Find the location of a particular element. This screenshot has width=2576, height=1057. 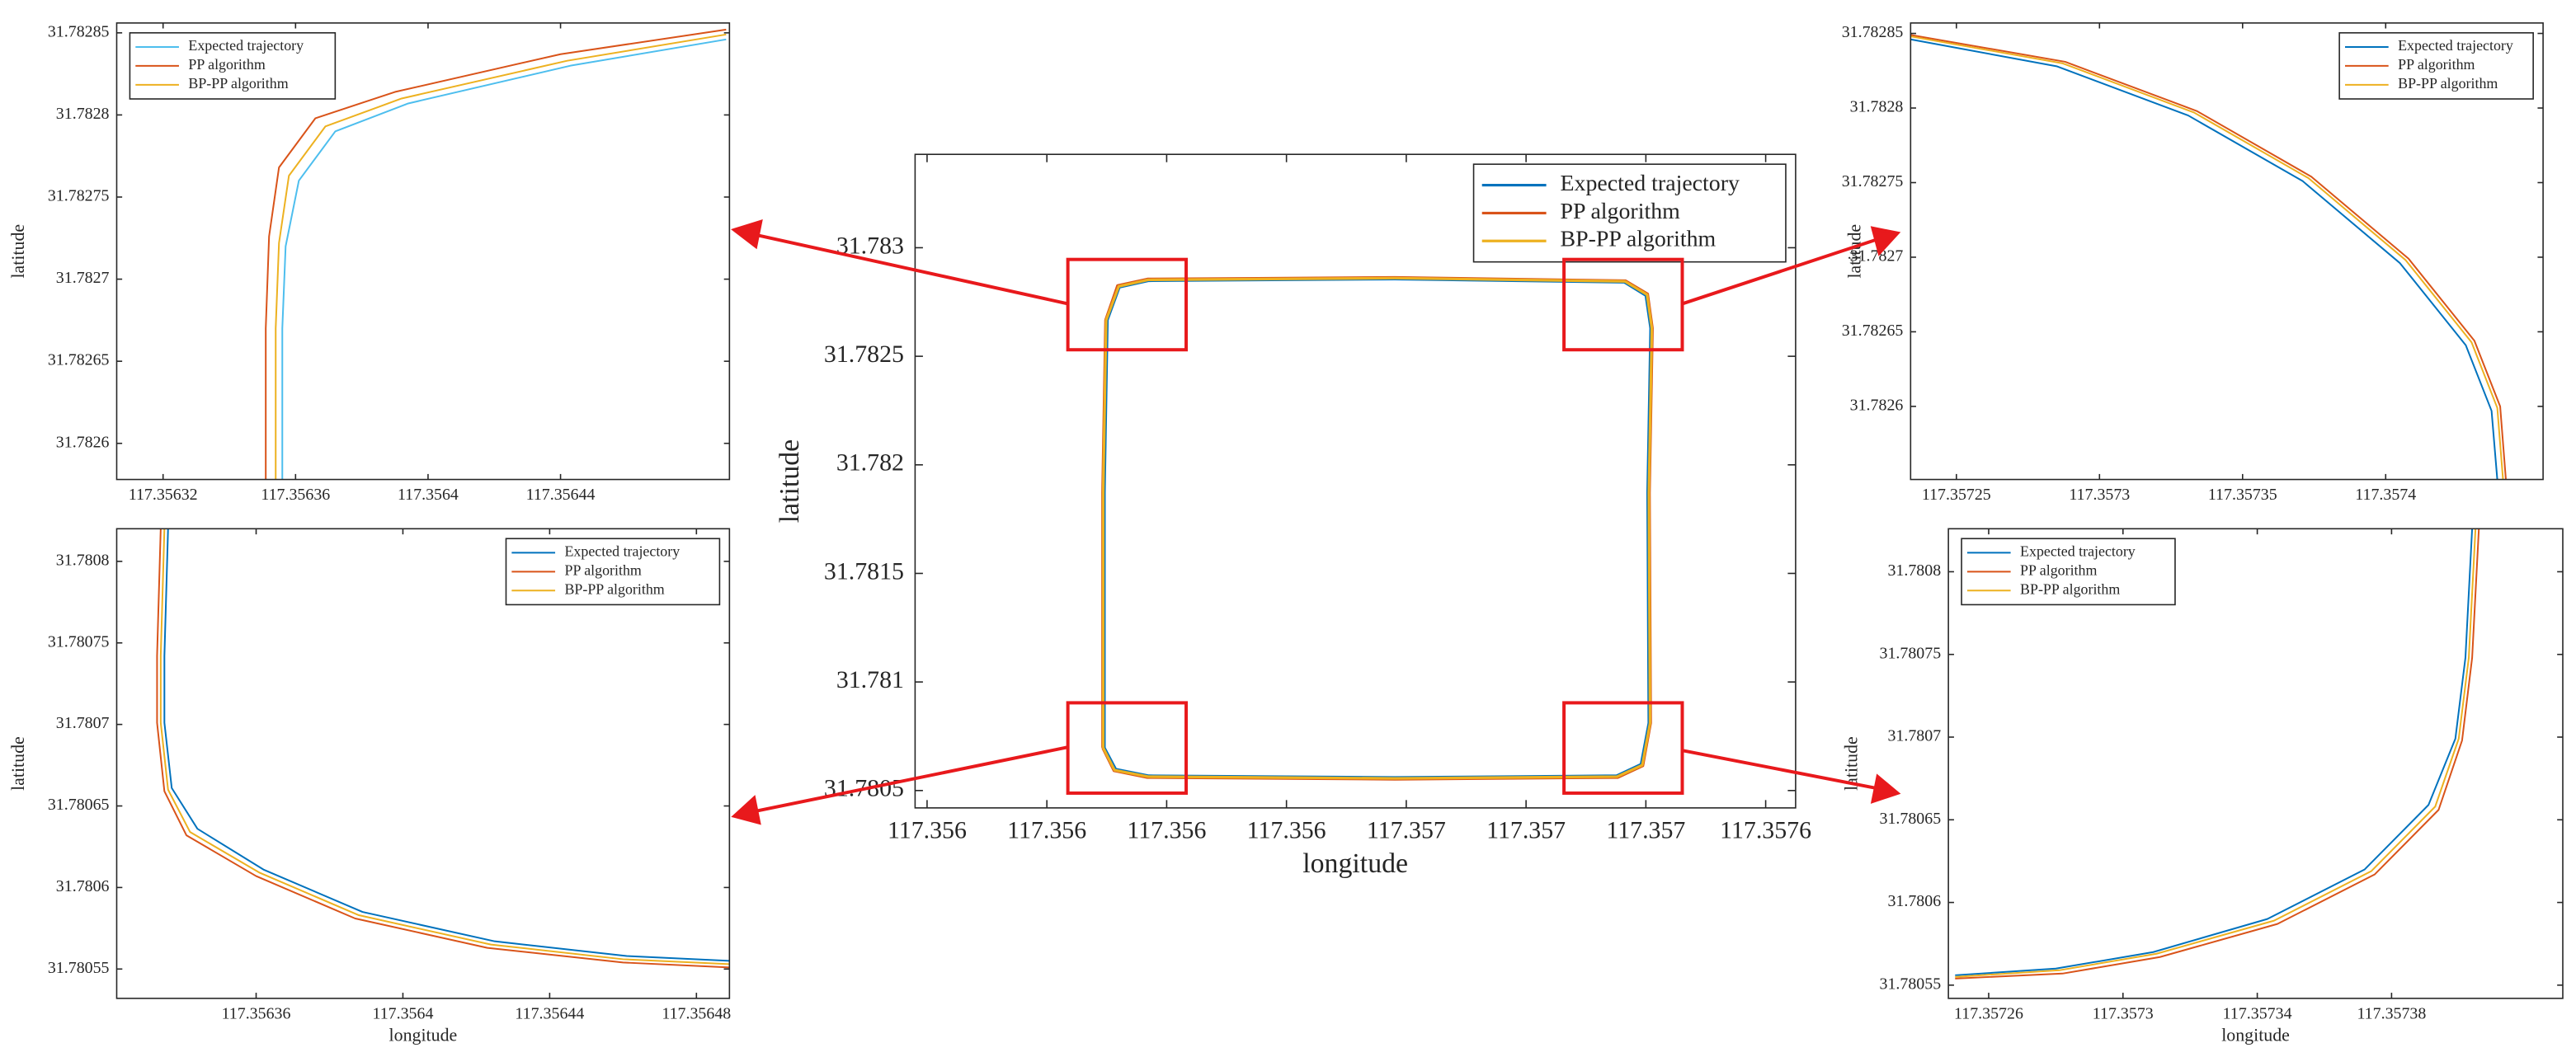

x-tick-label: 117.3574 is located at coordinates (2385, 495).